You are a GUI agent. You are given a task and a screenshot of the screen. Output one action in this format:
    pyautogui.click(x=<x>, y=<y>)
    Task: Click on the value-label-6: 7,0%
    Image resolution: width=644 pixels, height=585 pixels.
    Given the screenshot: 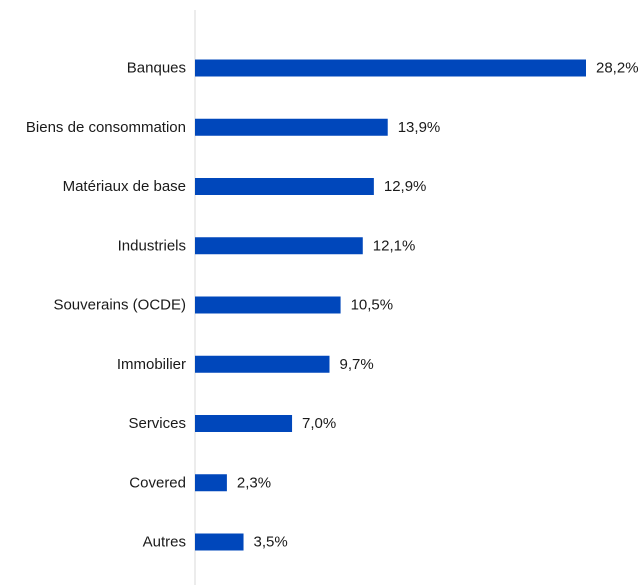 What is the action you would take?
    pyautogui.click(x=319, y=423)
    